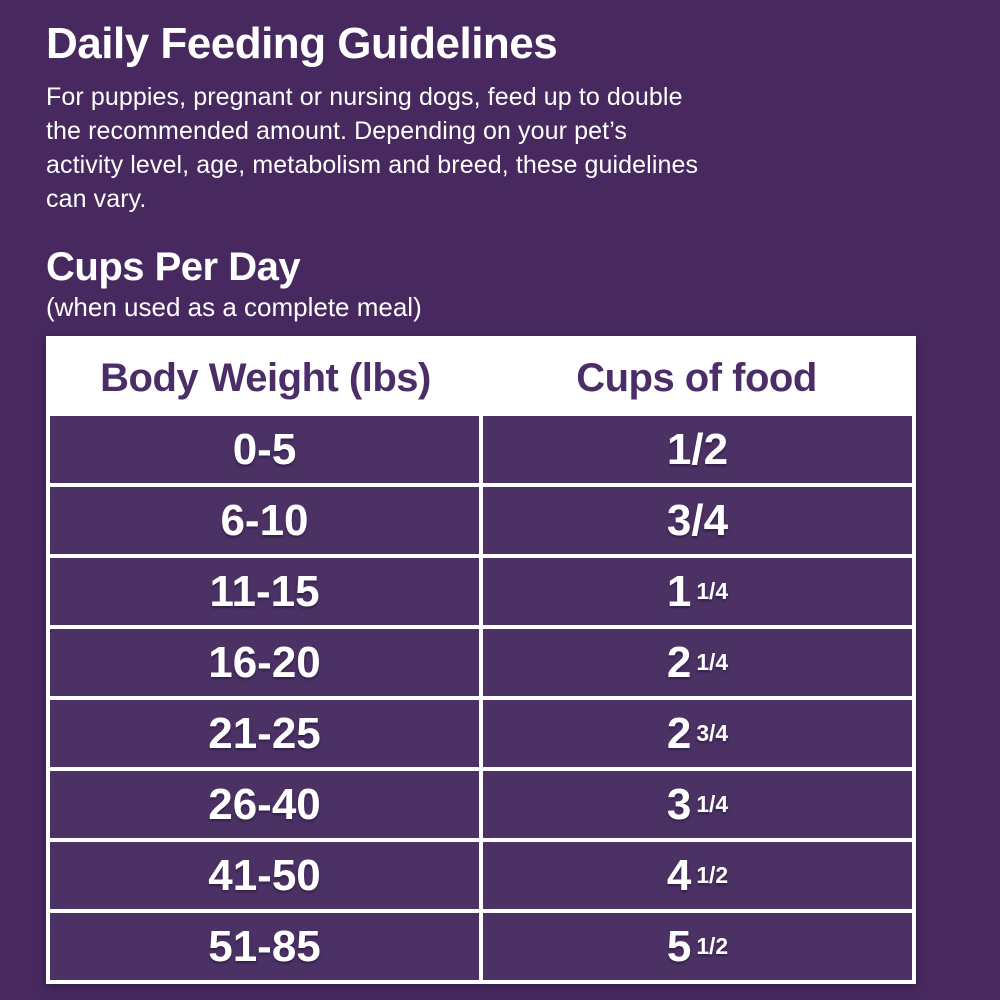  I want to click on body-weight-cell: 41-50, so click(264, 876).